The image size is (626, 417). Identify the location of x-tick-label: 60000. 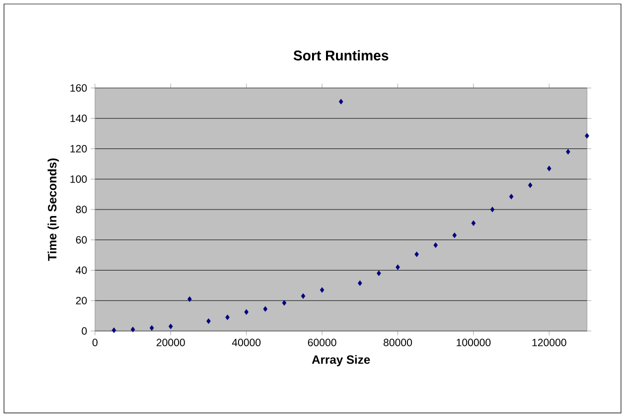
(322, 342).